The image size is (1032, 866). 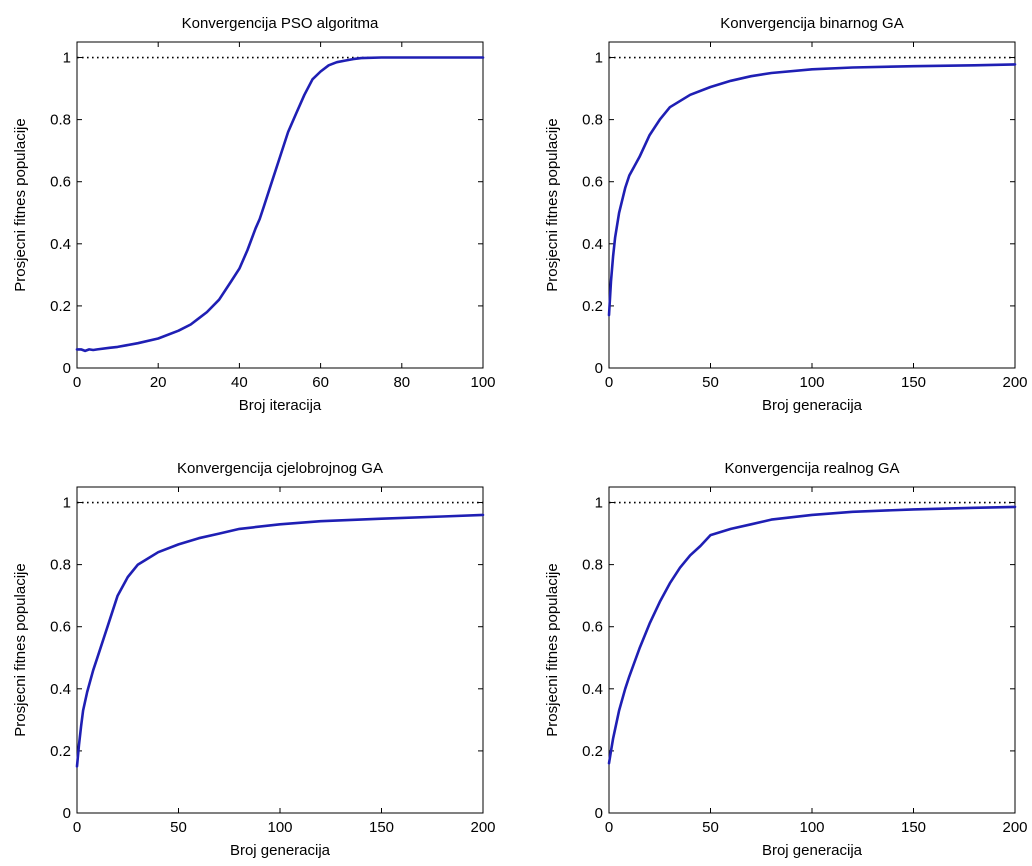 What do you see at coordinates (158, 382) in the screenshot?
I see `x-tick-label: 20` at bounding box center [158, 382].